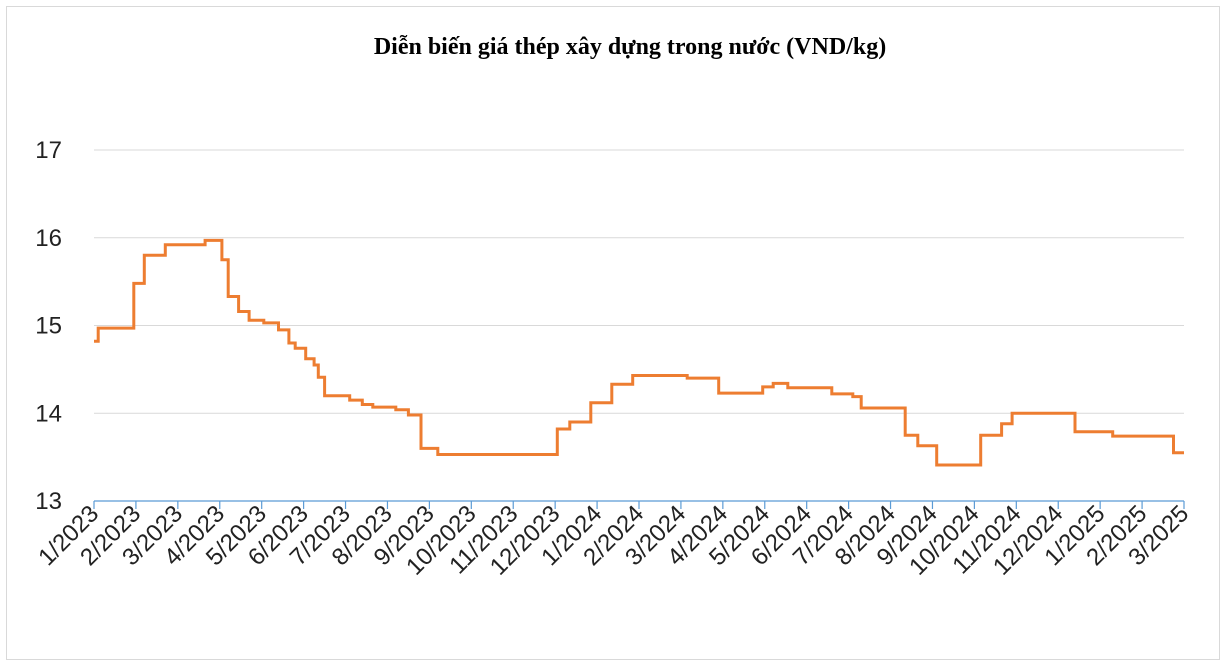 Image resolution: width=1228 pixels, height=668 pixels. I want to click on y-tick-14: 14, so click(48, 413).